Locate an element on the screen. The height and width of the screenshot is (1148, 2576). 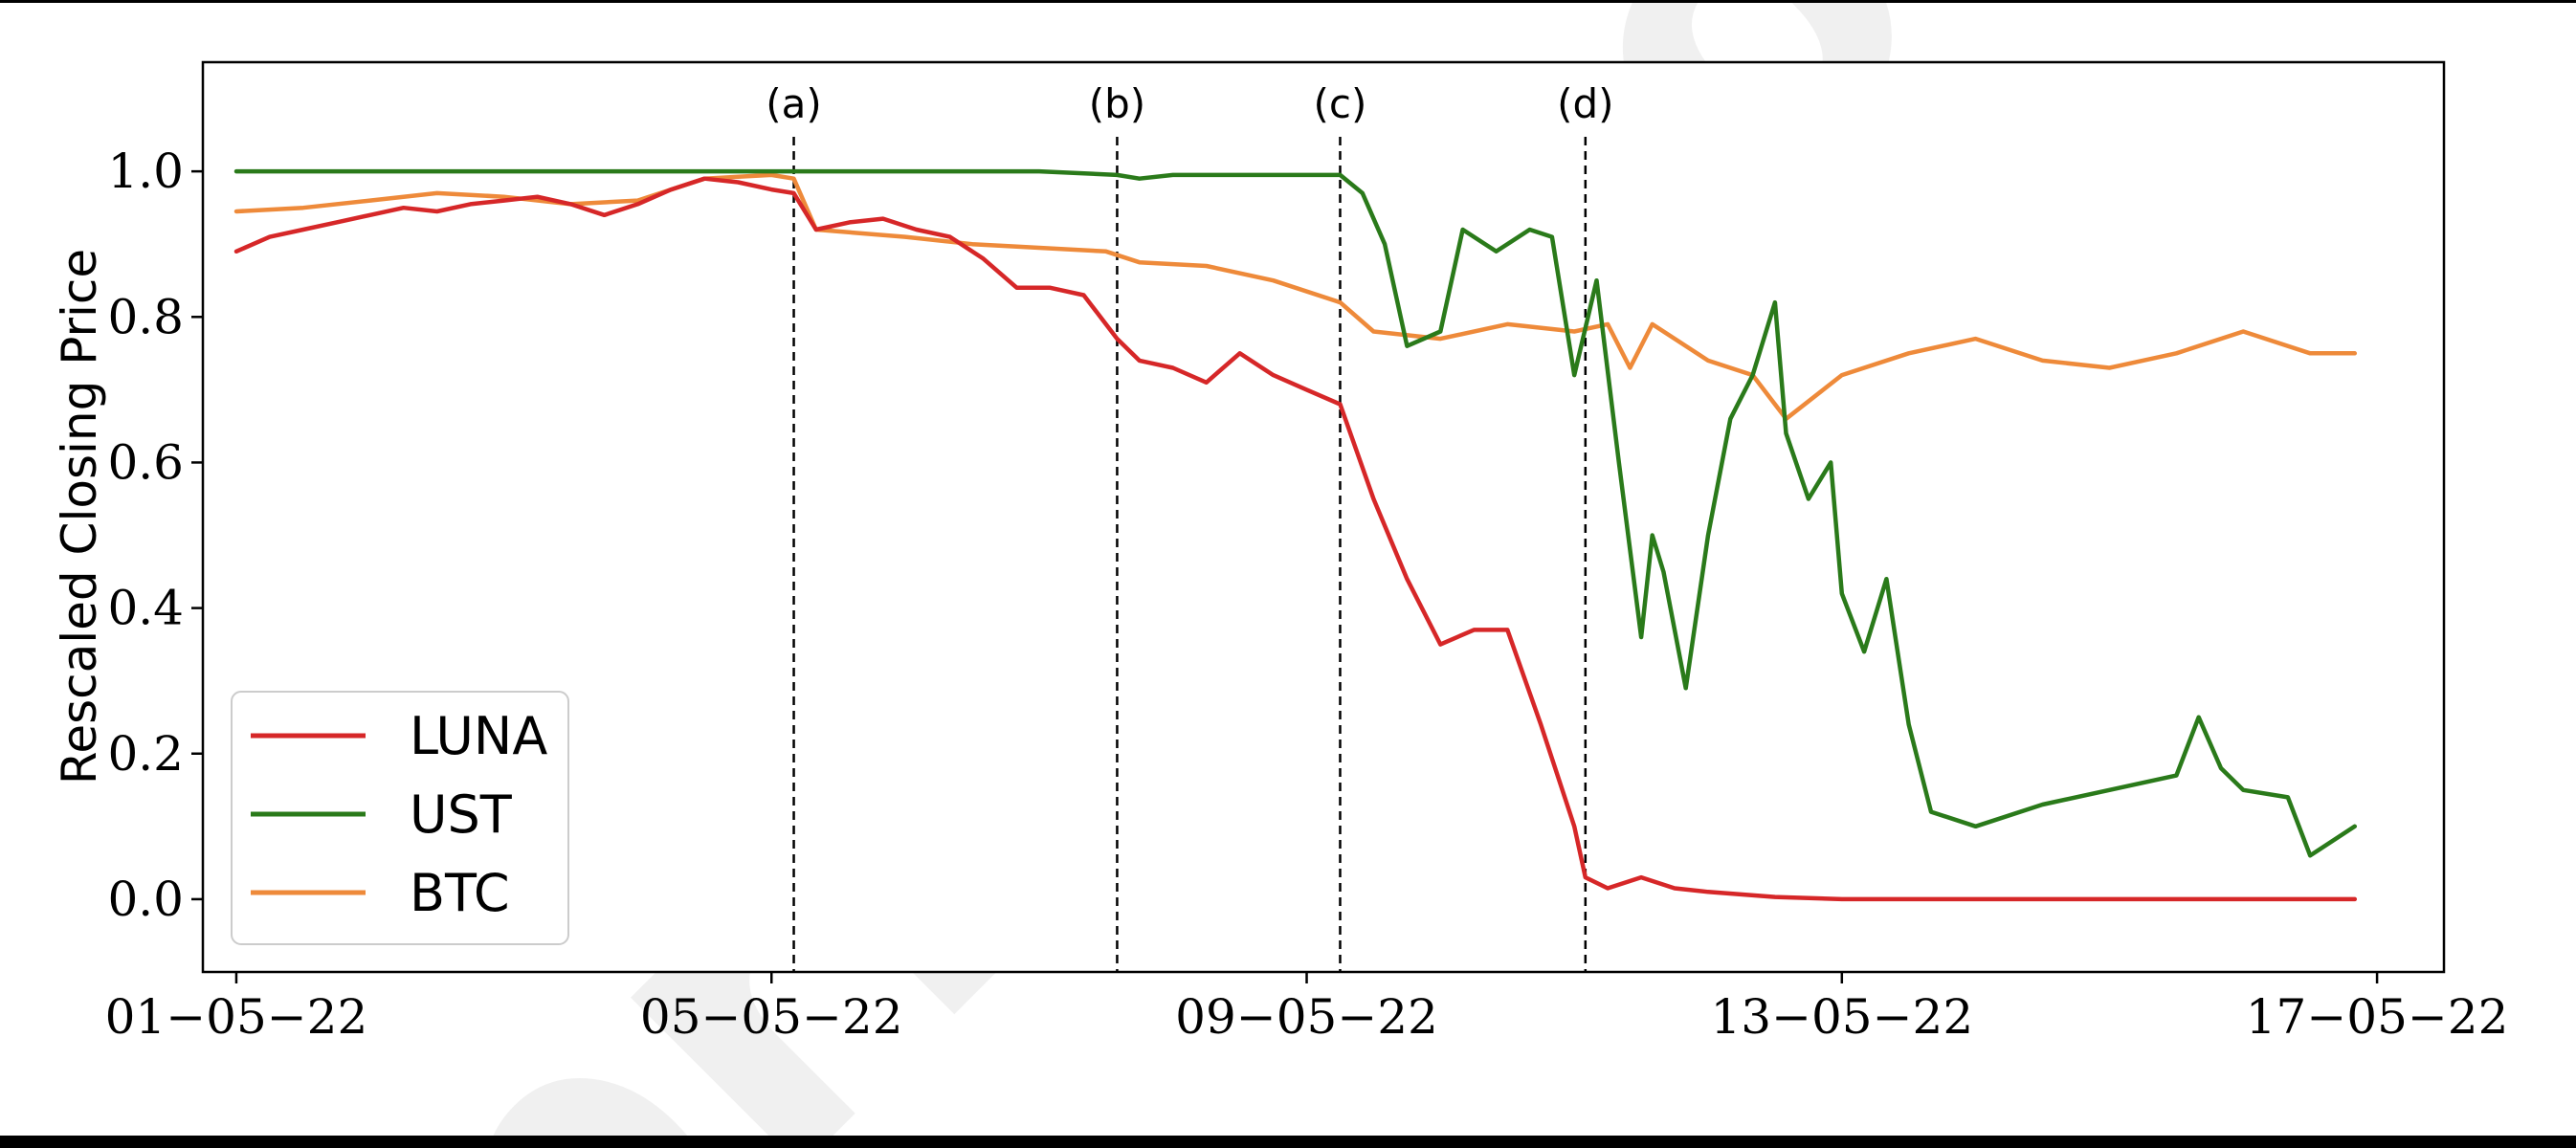
legend-box is located at coordinates (400, 818).